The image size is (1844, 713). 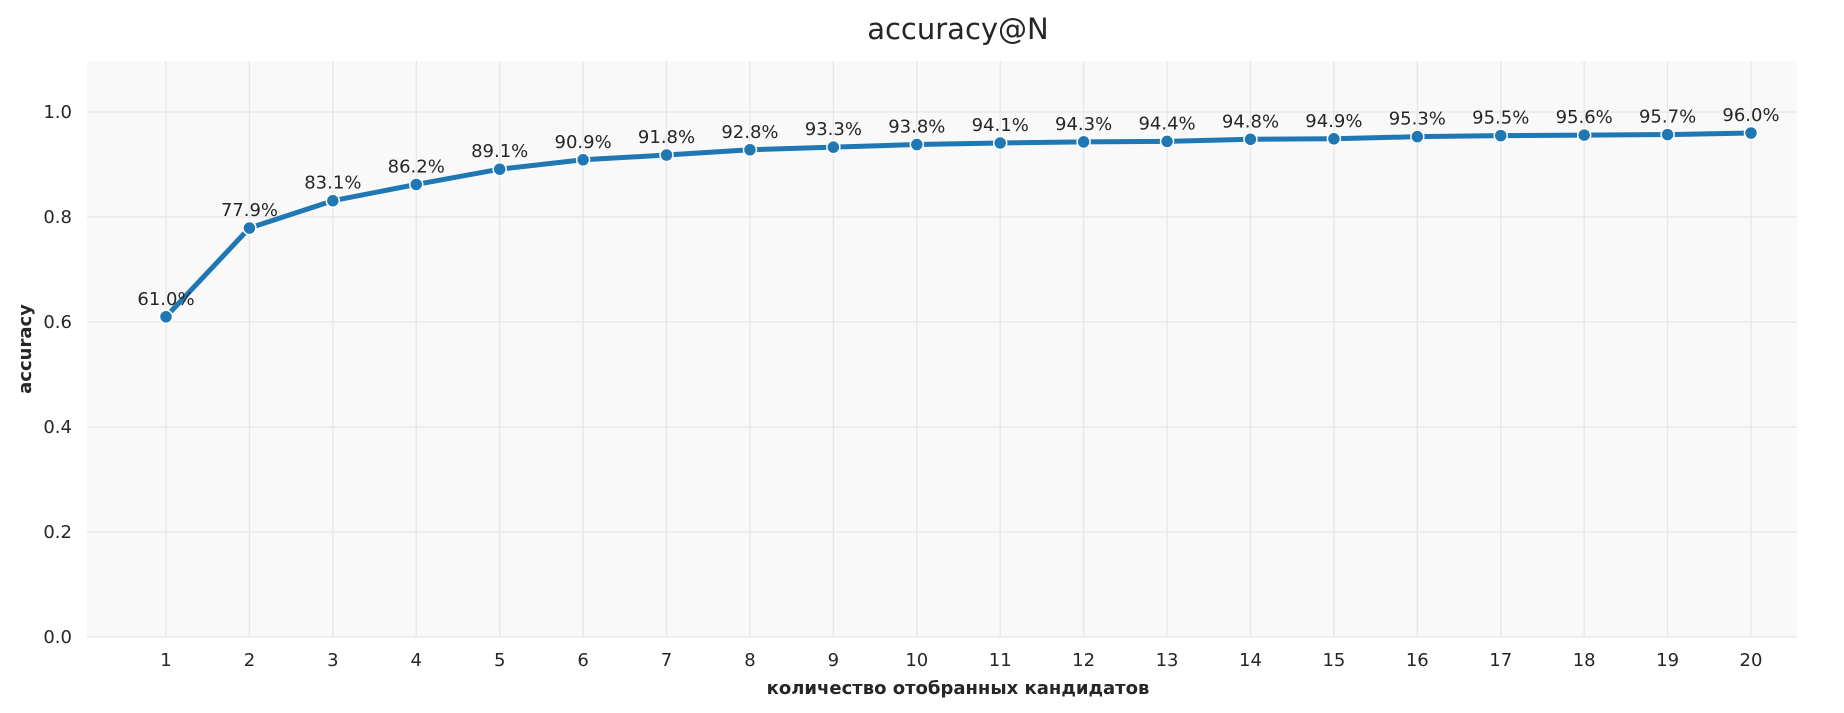 I want to click on data-label: 94.4%, so click(x=1166, y=123).